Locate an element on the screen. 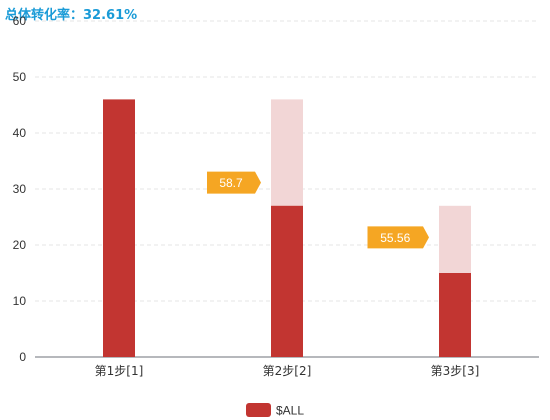 This screenshot has width=550, height=420. y-tick-label: 60 is located at coordinates (20, 21).